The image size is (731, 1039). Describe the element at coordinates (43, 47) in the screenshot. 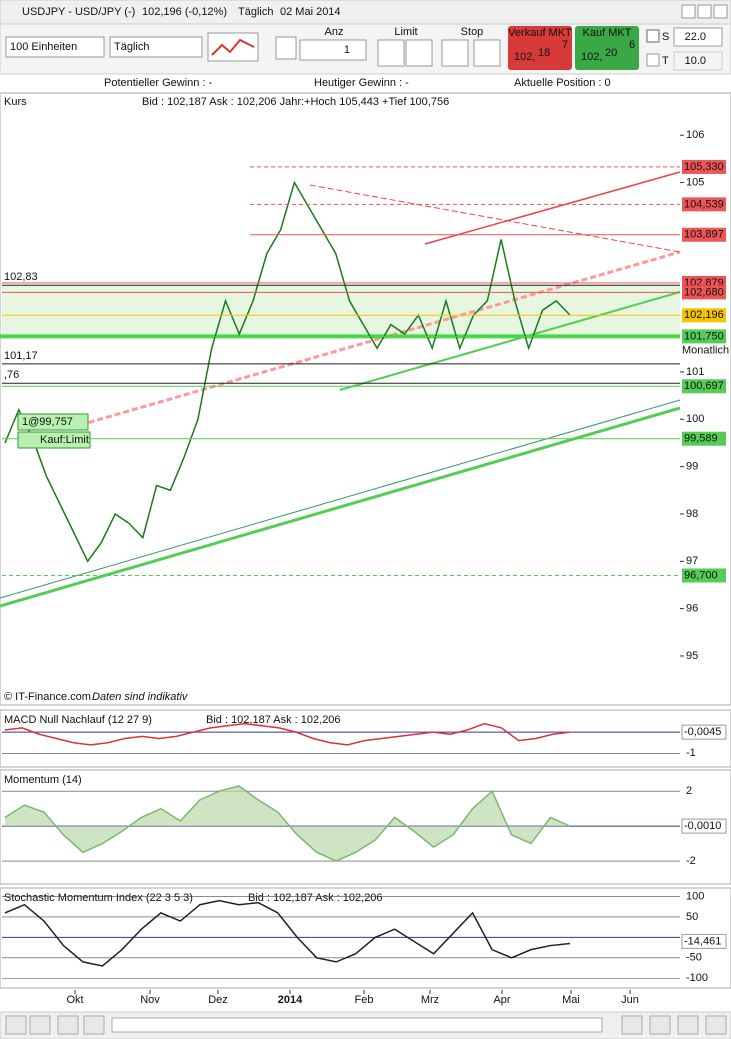

I see `quantity: 100 Einheiten` at that location.